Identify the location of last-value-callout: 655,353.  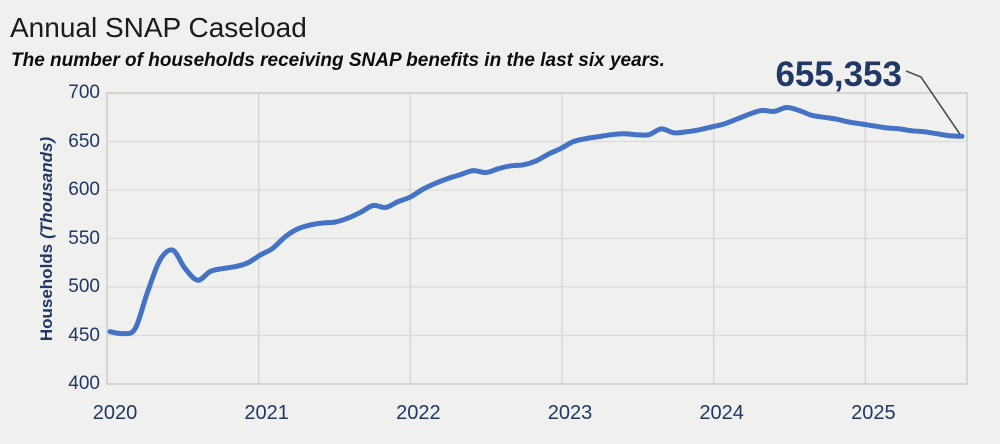
(838, 74).